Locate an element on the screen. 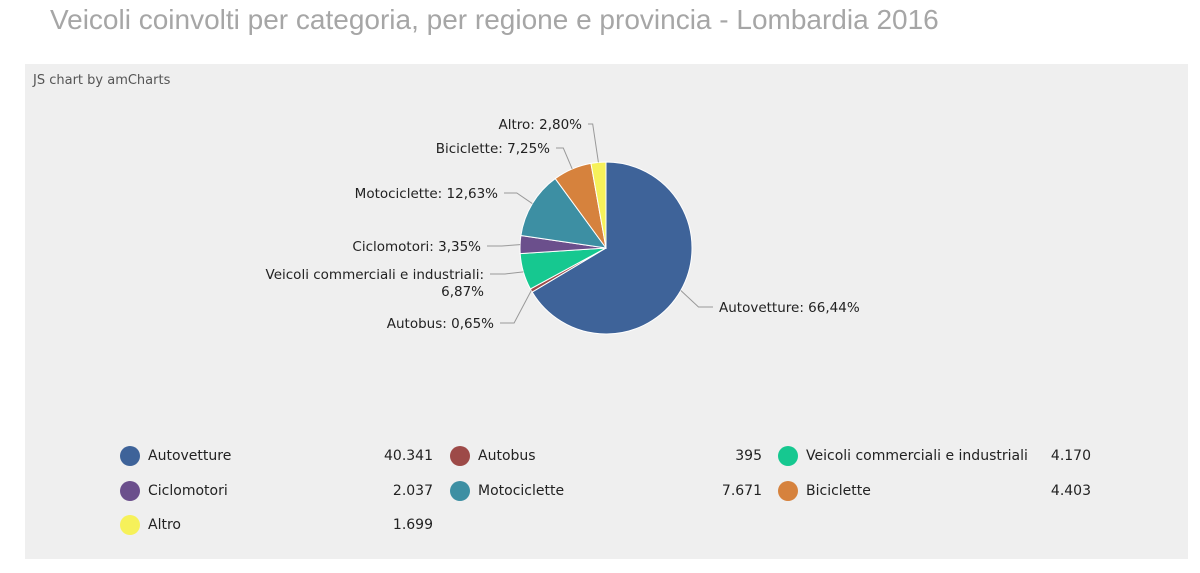  amcharts-credit-link: JS chart by amCharts is located at coordinates (102, 80).